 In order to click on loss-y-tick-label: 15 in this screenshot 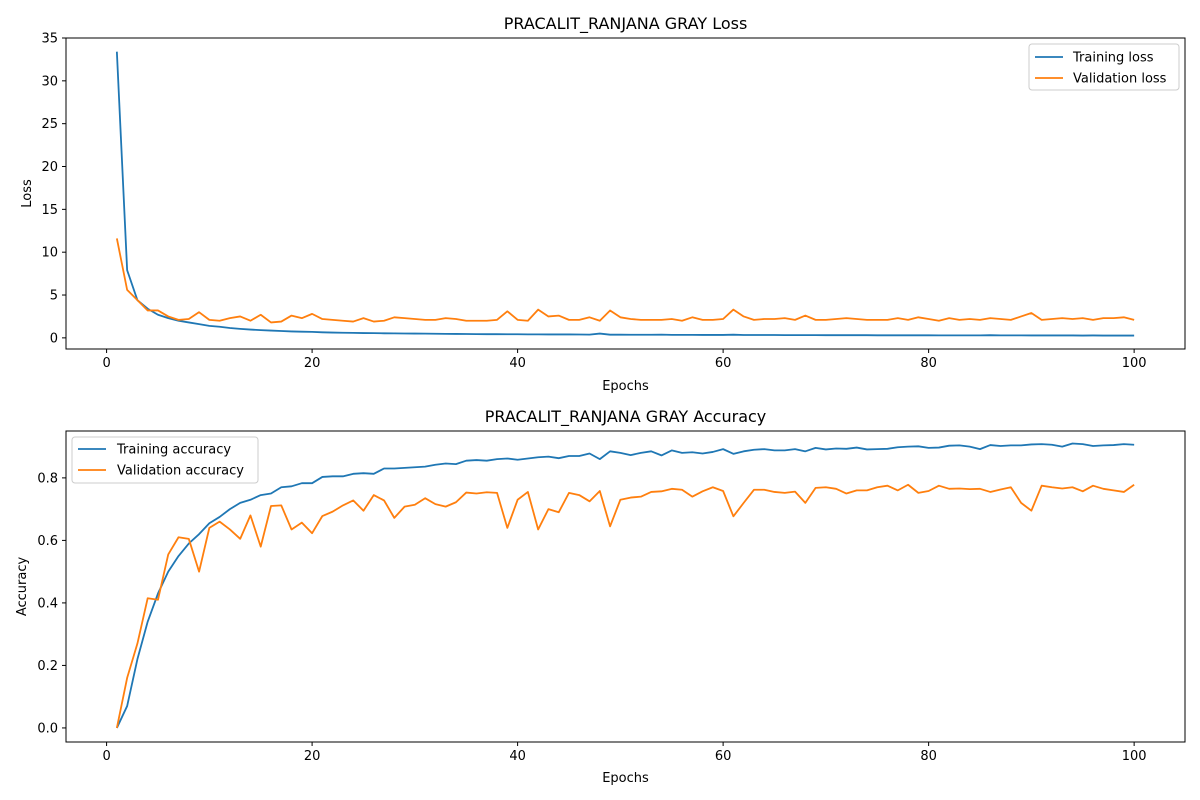, I will do `click(49, 210)`.